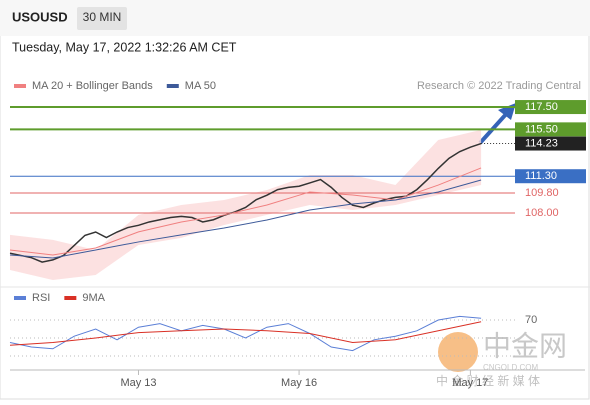 The height and width of the screenshot is (405, 590). Describe the element at coordinates (41, 298) in the screenshot. I see `legend-label: RSI` at that location.